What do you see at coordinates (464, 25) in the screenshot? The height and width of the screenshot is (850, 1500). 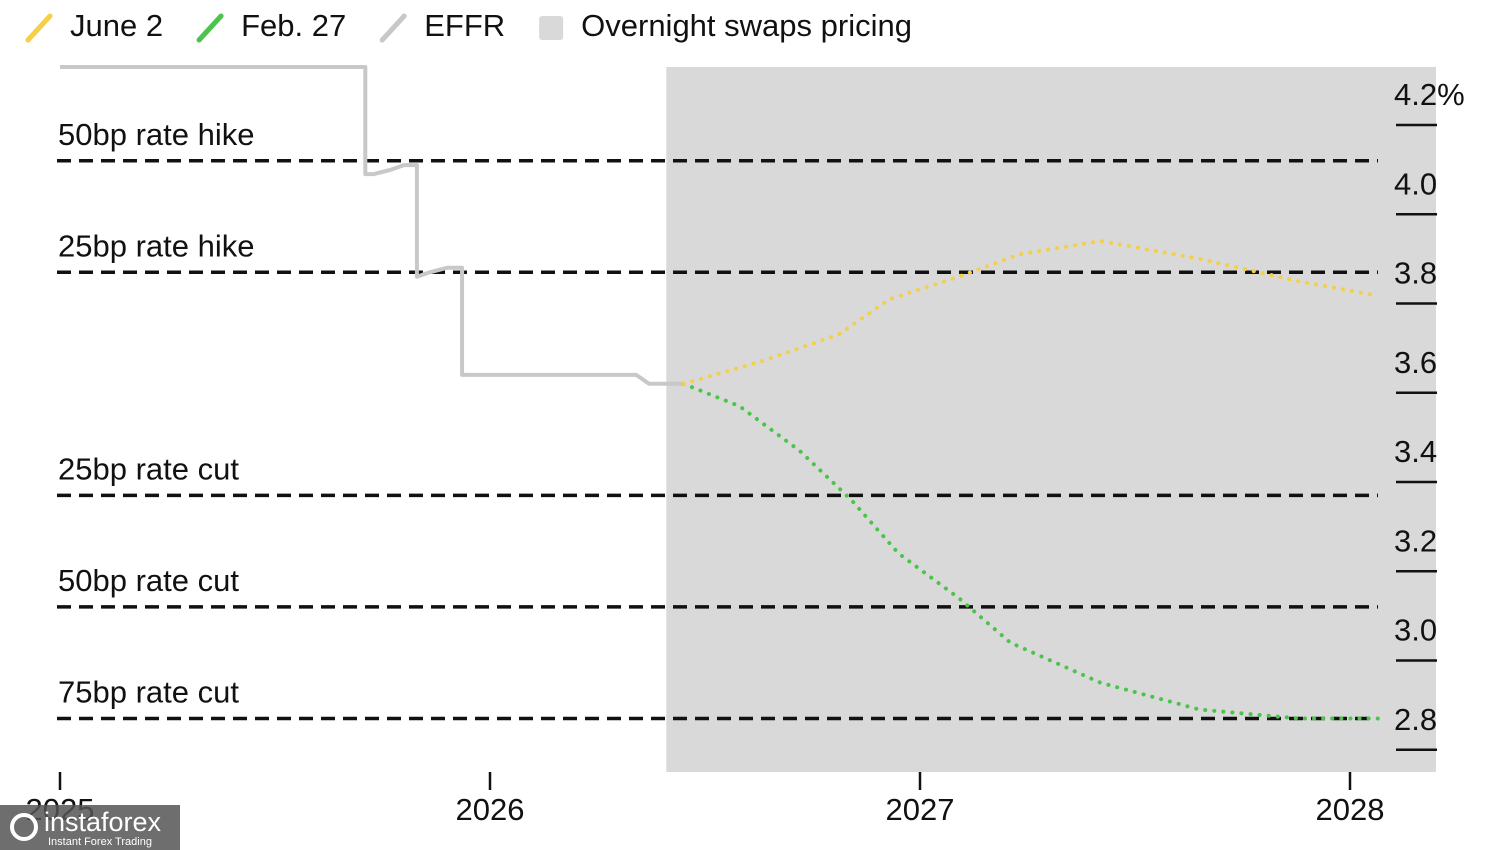 I see `legend-label: EFFR` at bounding box center [464, 25].